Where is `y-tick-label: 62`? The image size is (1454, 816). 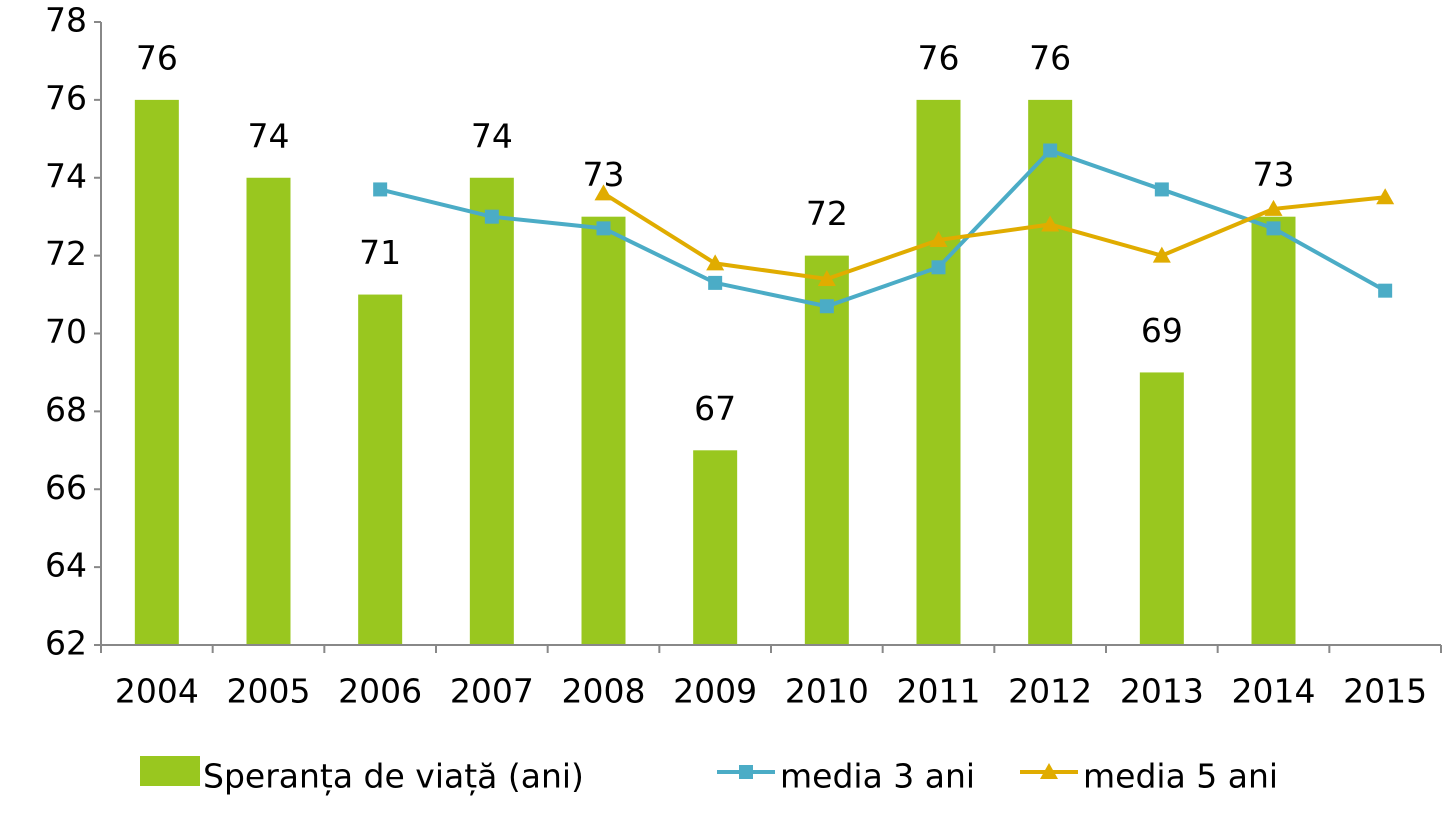
y-tick-label: 62 is located at coordinates (66, 643).